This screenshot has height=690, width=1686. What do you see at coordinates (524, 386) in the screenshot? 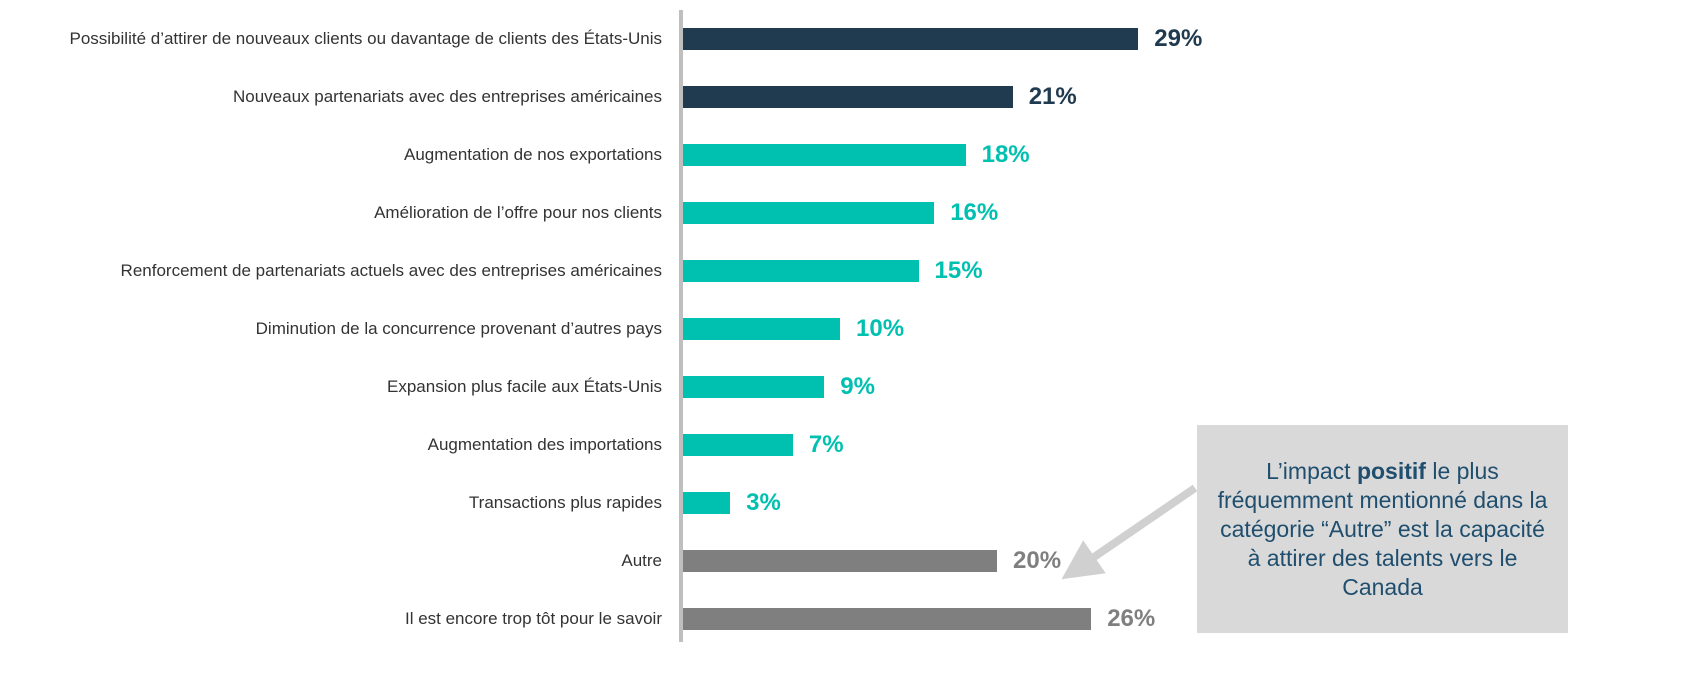
I see `category-label: Expansion plus facile aux États-Unis` at bounding box center [524, 386].